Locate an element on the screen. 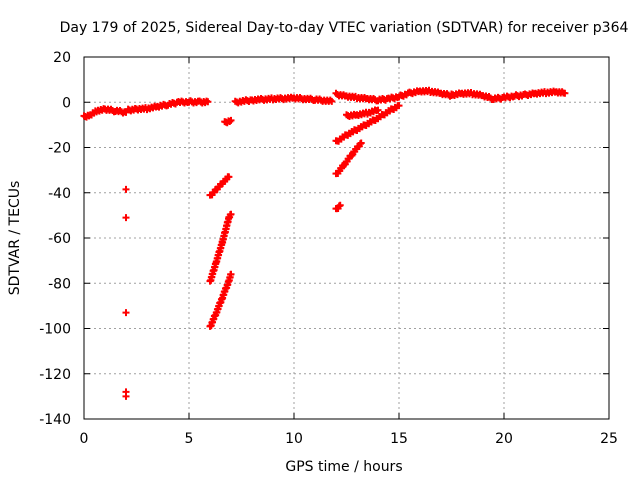 This screenshot has height=480, width=640. series-main-arc-a is located at coordinates (105, 113).